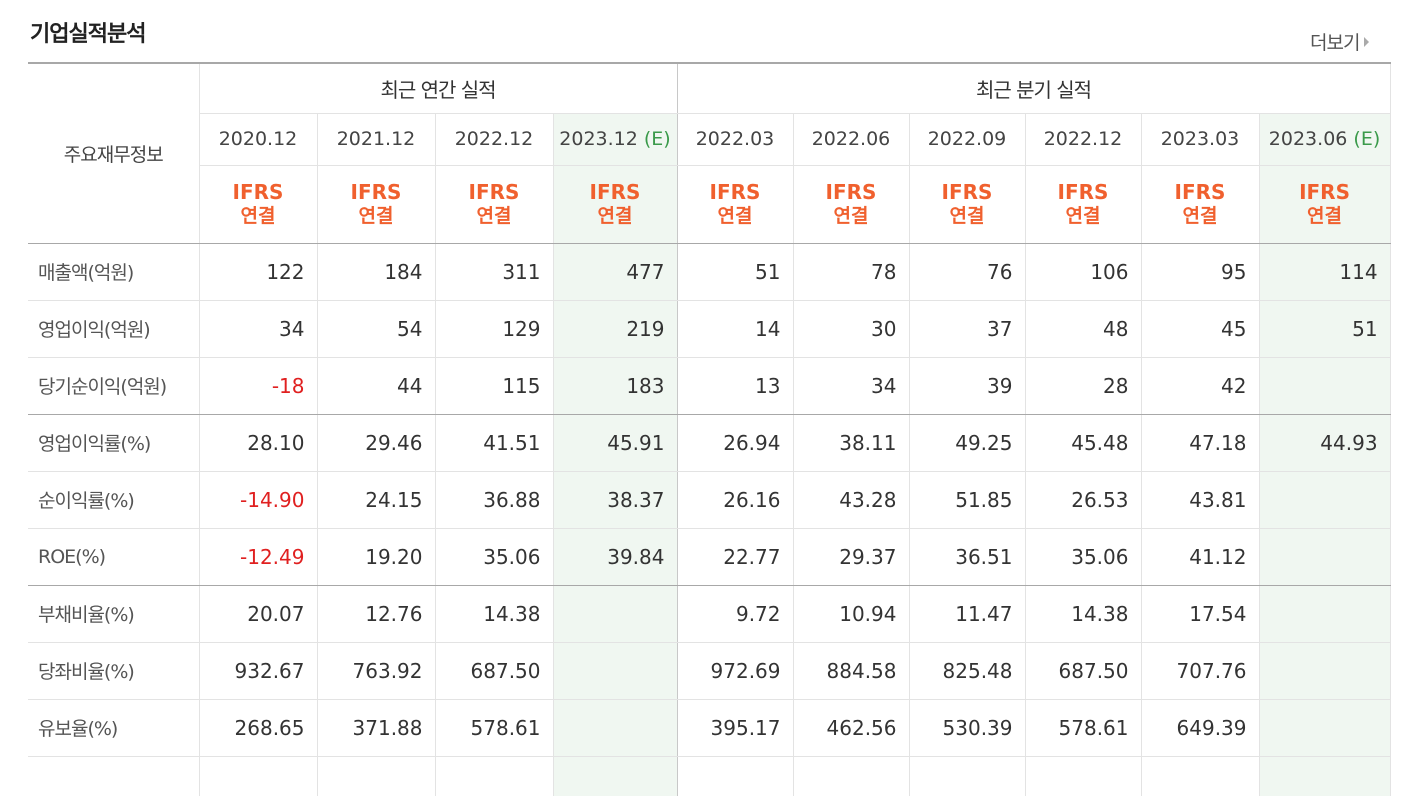 The height and width of the screenshot is (796, 1402). I want to click on table-row, so click(709, 776).